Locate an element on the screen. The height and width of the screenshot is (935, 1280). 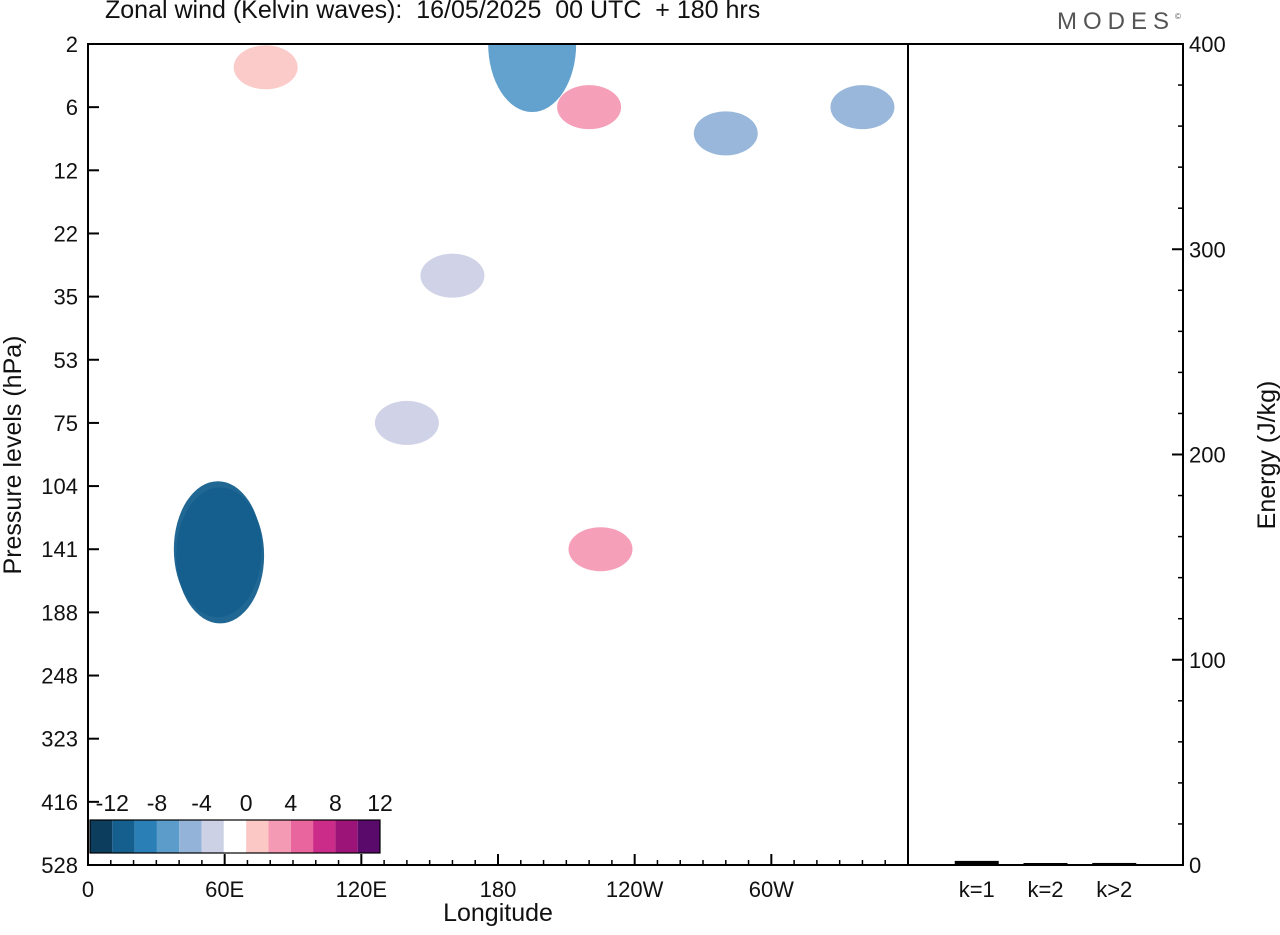
y-axis-label: Pressure levels (hPa) is located at coordinates (13, 455).